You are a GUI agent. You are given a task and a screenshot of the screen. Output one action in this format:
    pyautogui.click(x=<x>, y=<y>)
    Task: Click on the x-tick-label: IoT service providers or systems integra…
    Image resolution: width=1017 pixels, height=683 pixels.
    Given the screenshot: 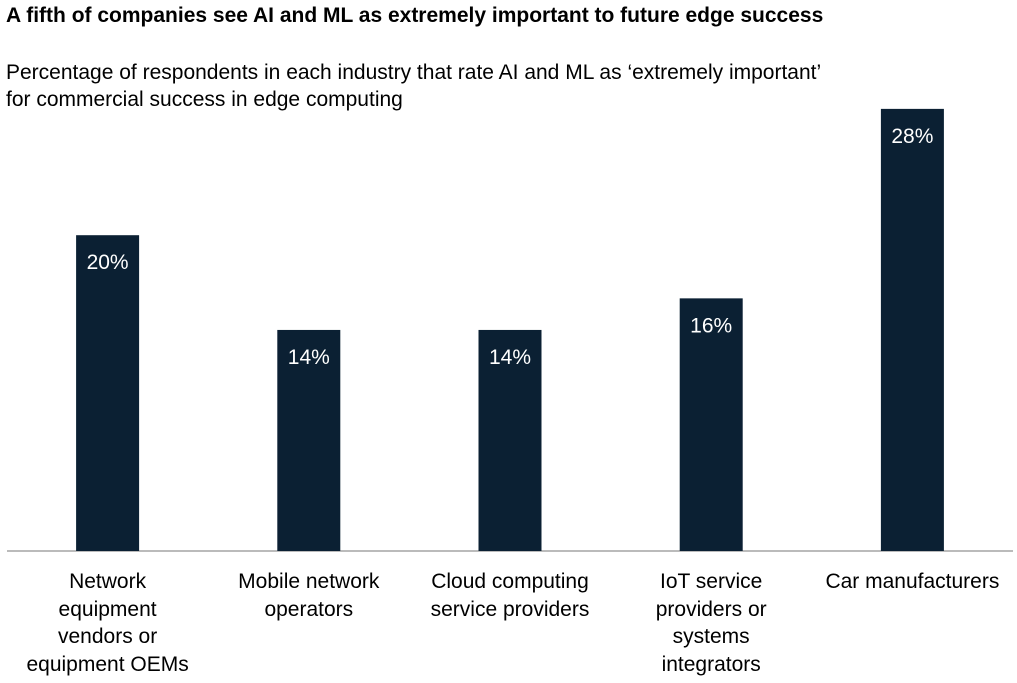 What is the action you would take?
    pyautogui.click(x=711, y=623)
    